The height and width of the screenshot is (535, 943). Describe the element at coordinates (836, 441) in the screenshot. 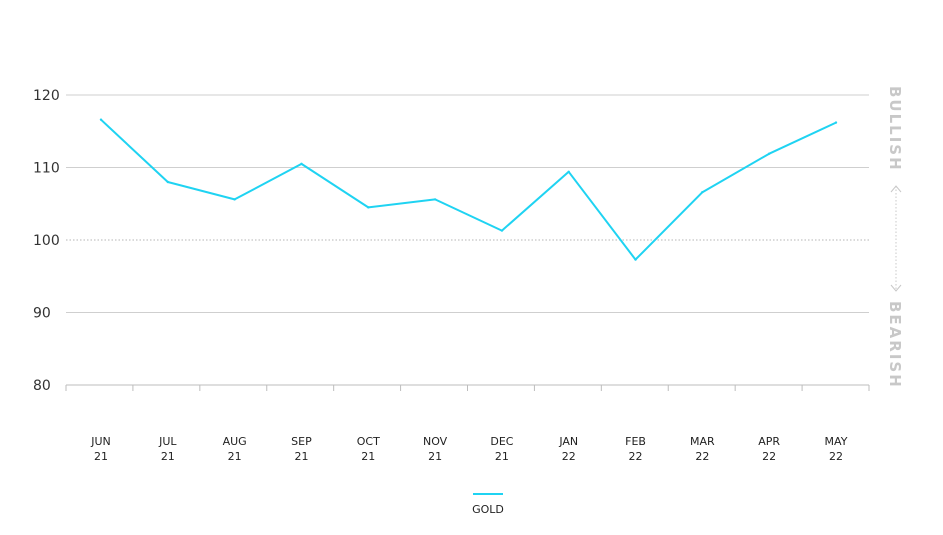

I see `x-tick-label-month: MAY` at that location.